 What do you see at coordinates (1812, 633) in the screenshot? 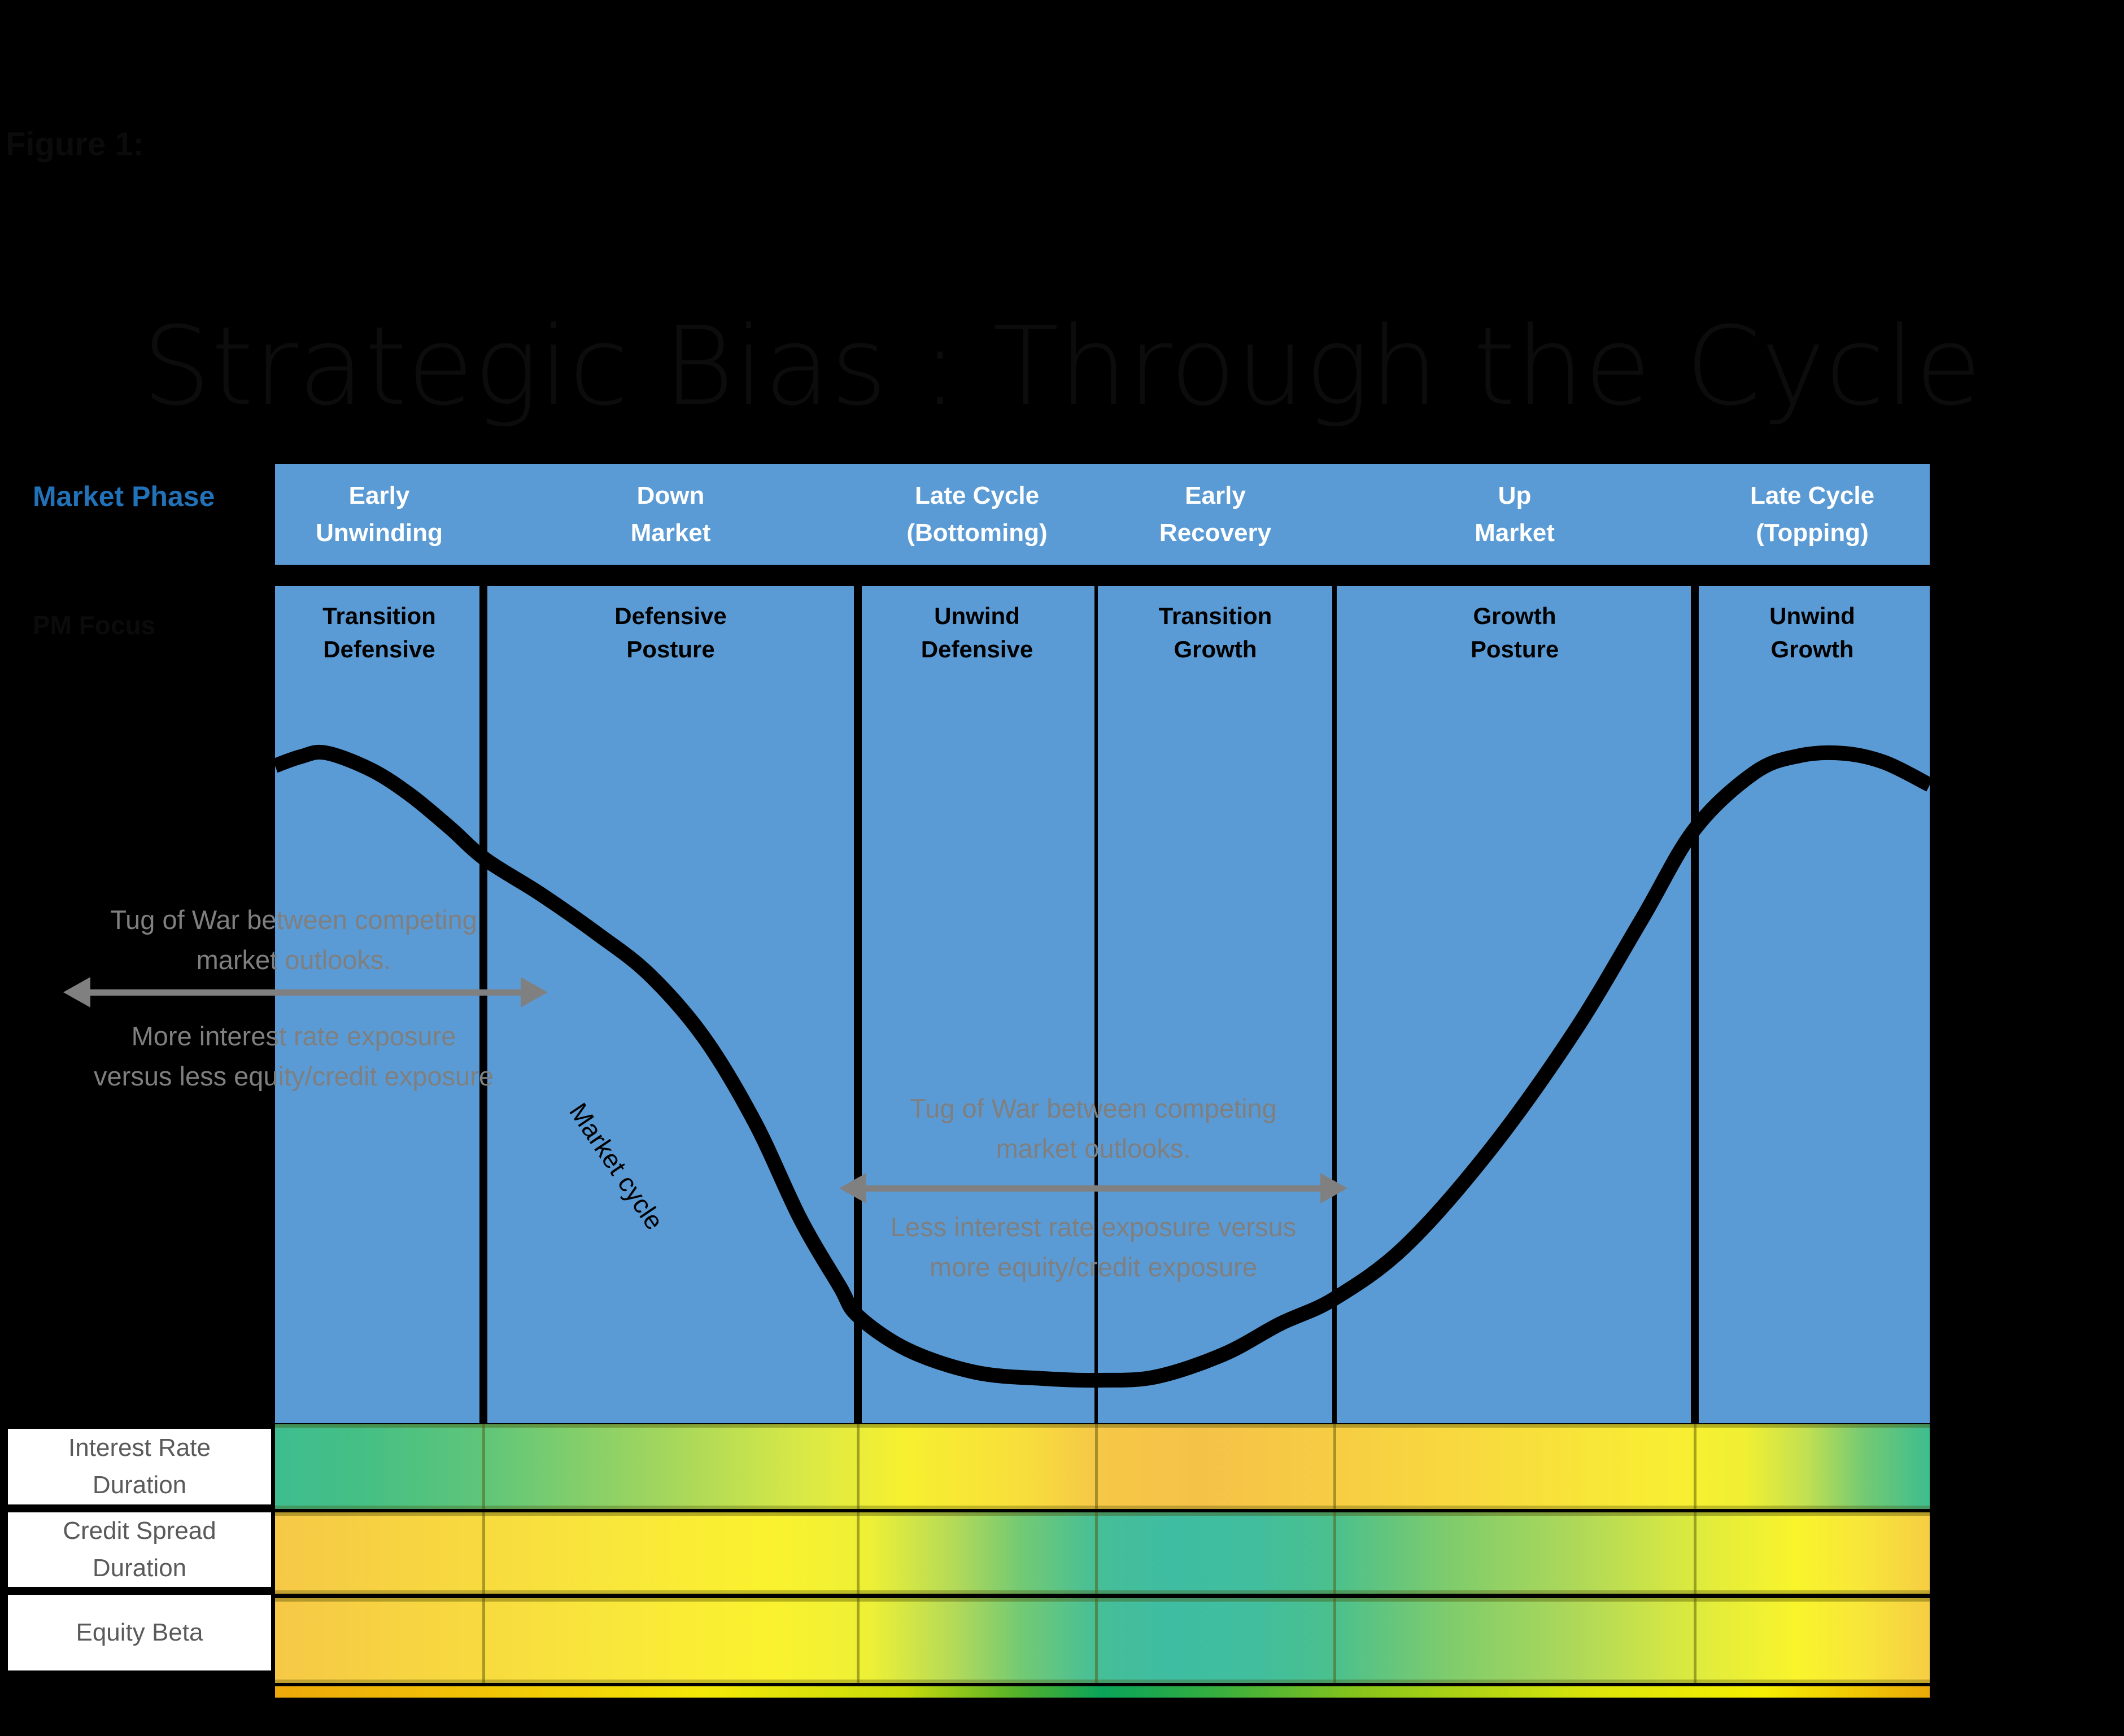
I see `focus-label-unwind-growth: Unwind Growth` at bounding box center [1812, 633].